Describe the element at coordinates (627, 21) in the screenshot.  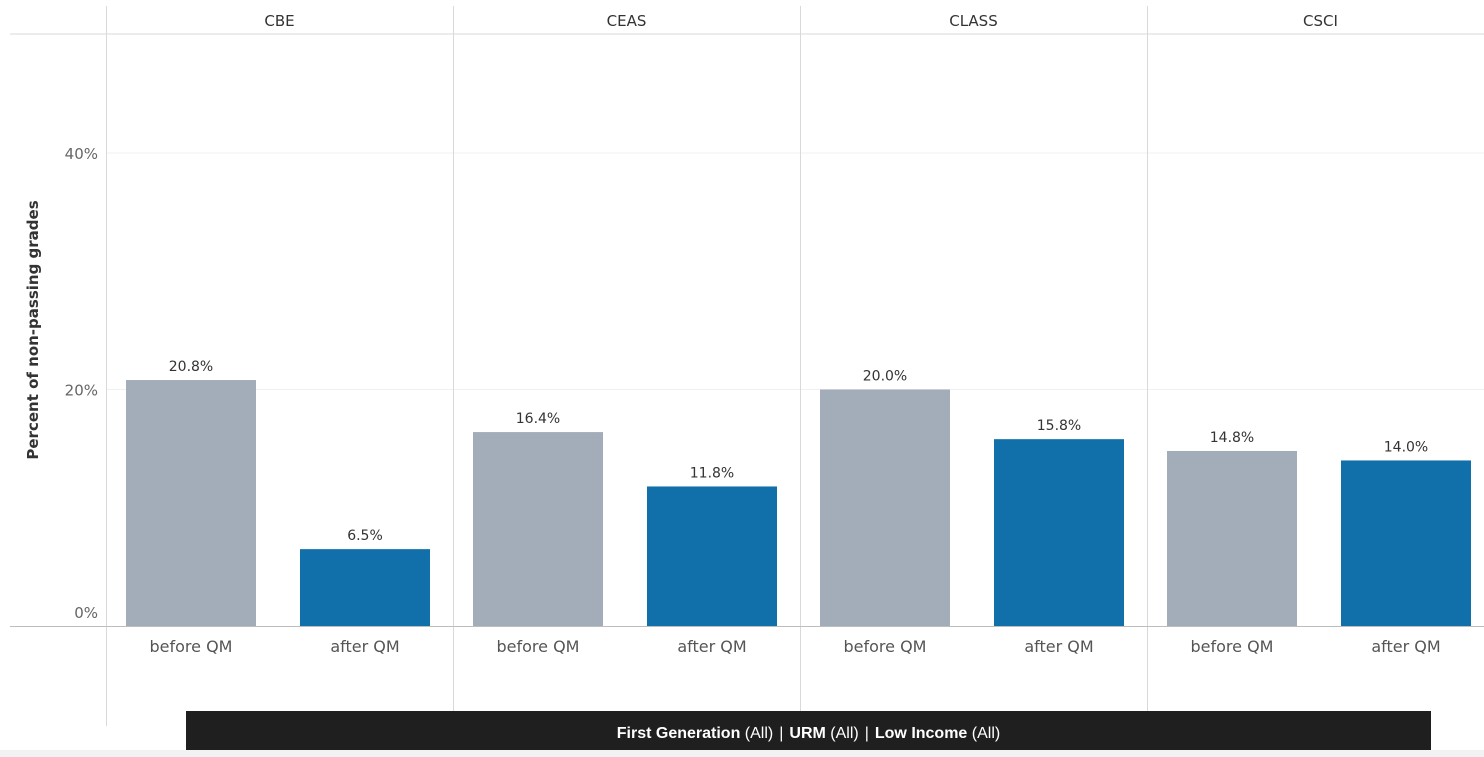
I see `panel-header-label: CEAS` at that location.